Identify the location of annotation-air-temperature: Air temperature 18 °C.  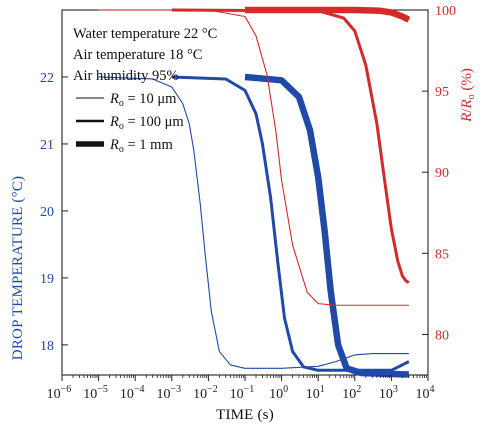
(137, 55).